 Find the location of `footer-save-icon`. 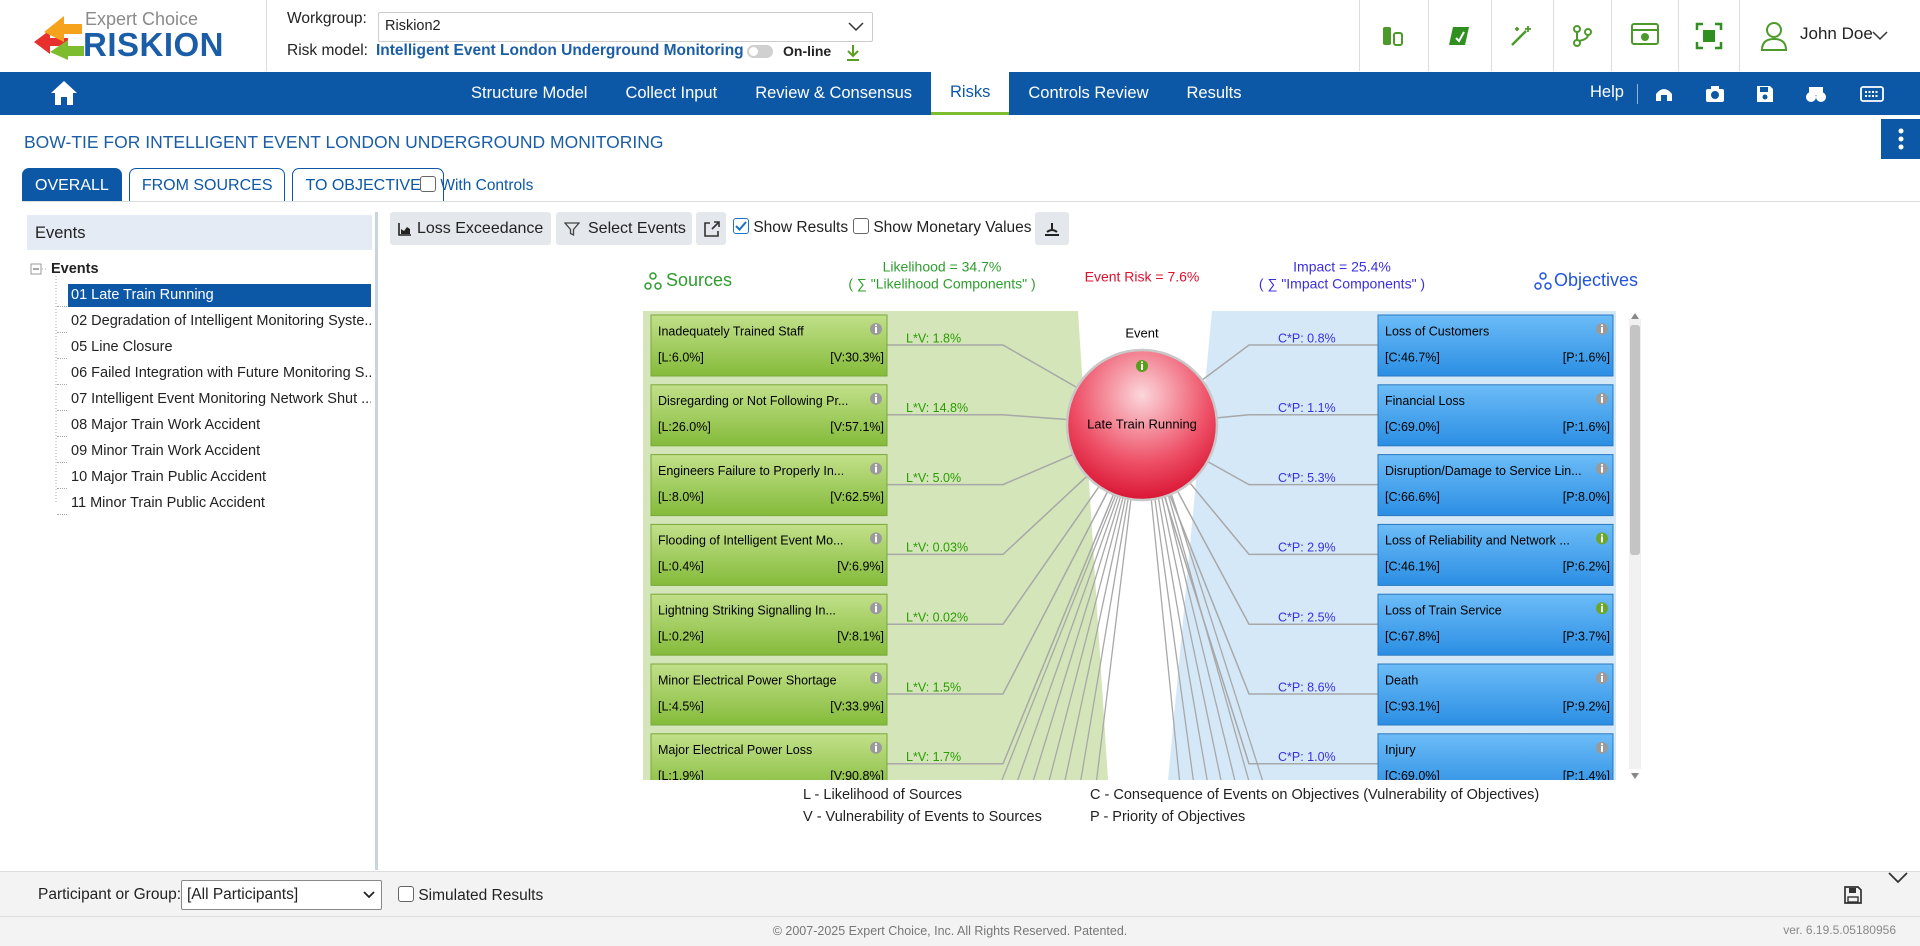

footer-save-icon is located at coordinates (1853, 895).